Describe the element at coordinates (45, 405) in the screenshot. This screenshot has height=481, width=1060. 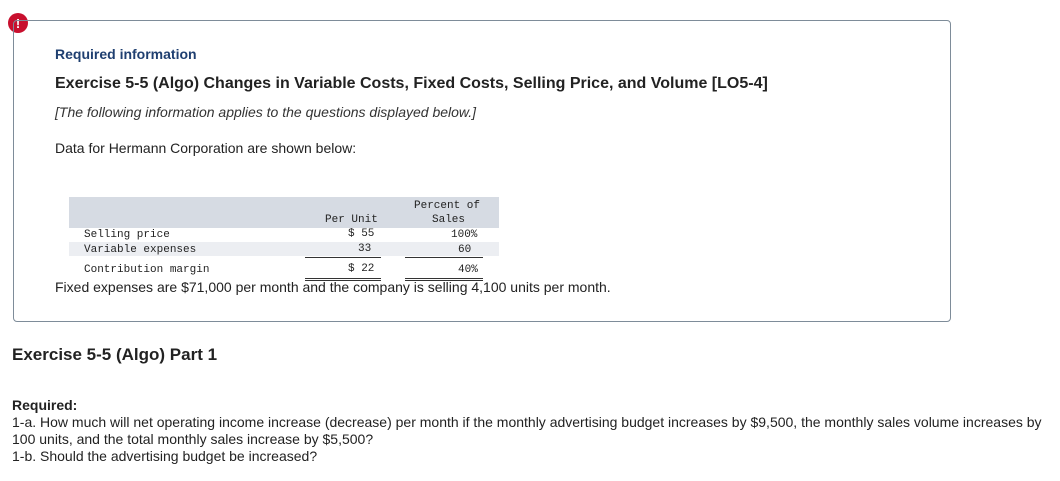
I see `required-label: Required:` at that location.